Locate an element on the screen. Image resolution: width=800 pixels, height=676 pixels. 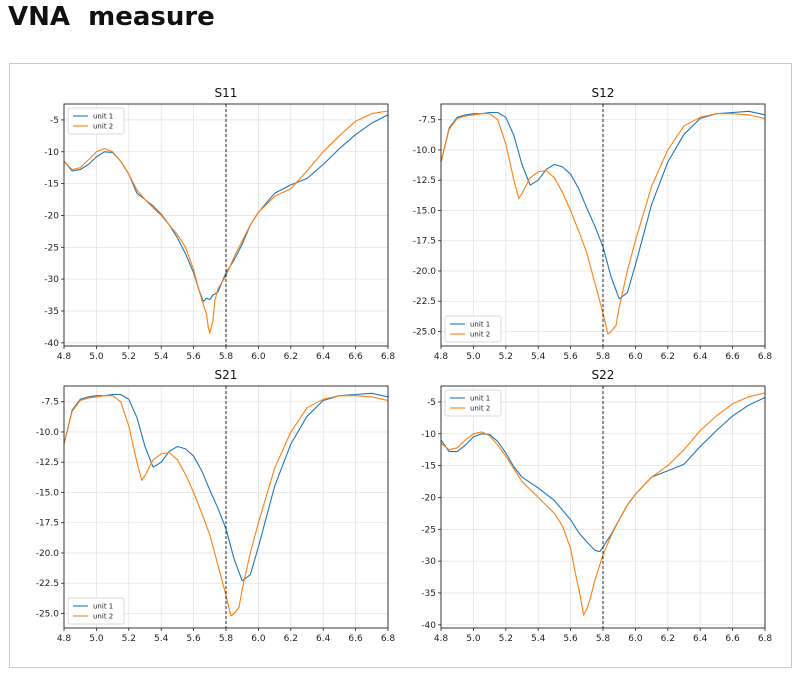
page-title: VNA measure is located at coordinates (111, 17).